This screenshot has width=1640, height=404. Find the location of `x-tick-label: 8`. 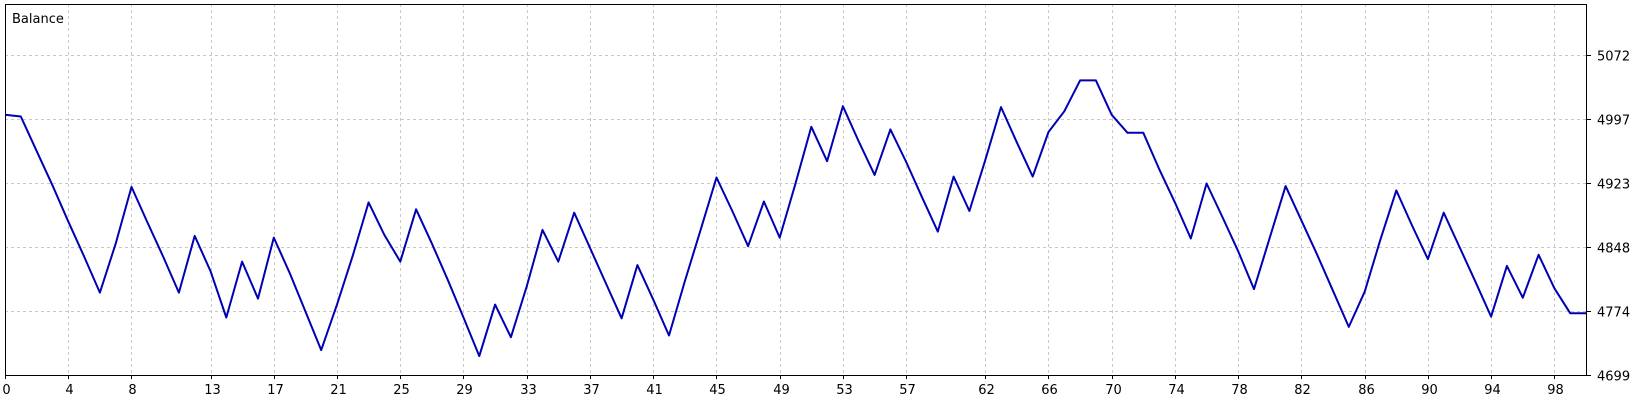

x-tick-label: 8 is located at coordinates (132, 390).